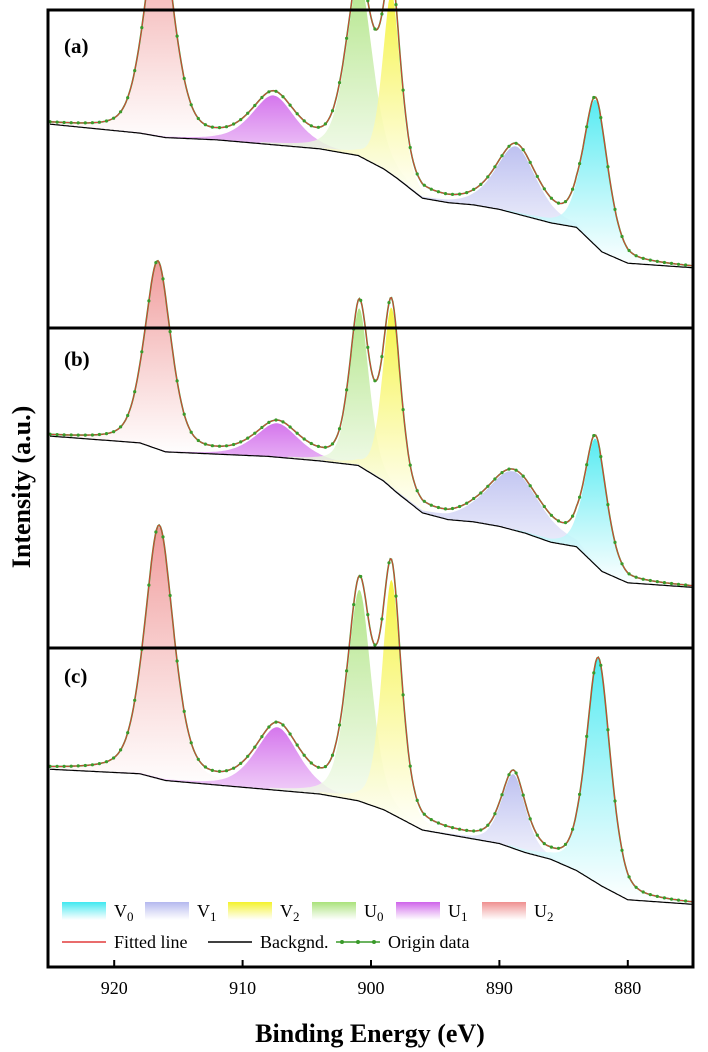  Describe the element at coordinates (242, 988) in the screenshot. I see `x-tick-label: 910` at that location.